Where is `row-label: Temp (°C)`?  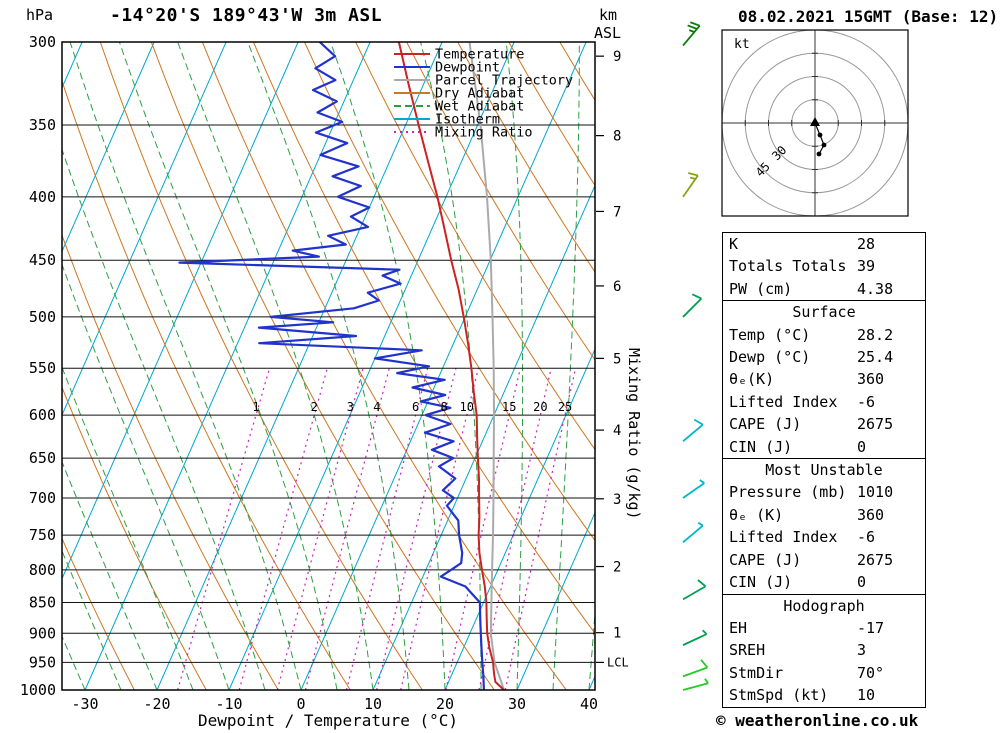
row-label: Temp (°C) is located at coordinates (770, 334).